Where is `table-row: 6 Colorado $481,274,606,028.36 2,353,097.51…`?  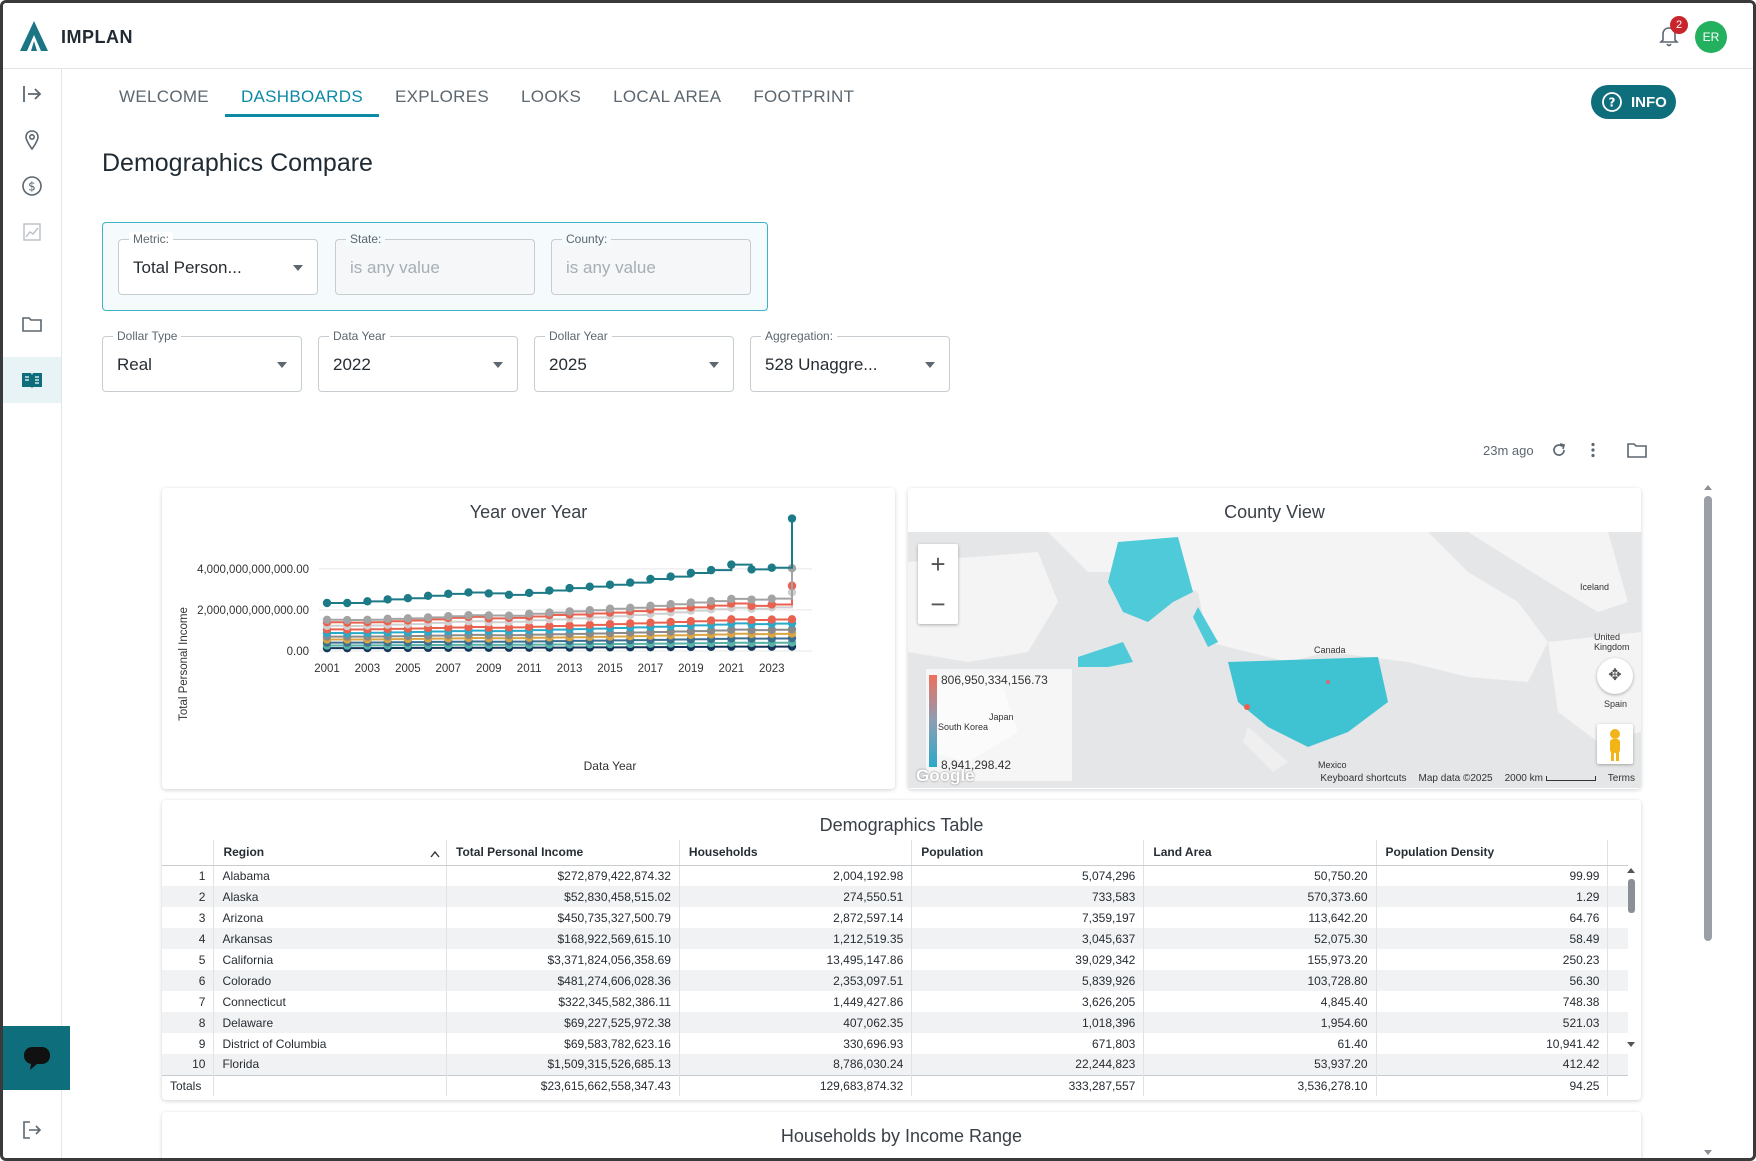 table-row: 6 Colorado $481,274,606,028.36 2,353,097.51… is located at coordinates (895, 980).